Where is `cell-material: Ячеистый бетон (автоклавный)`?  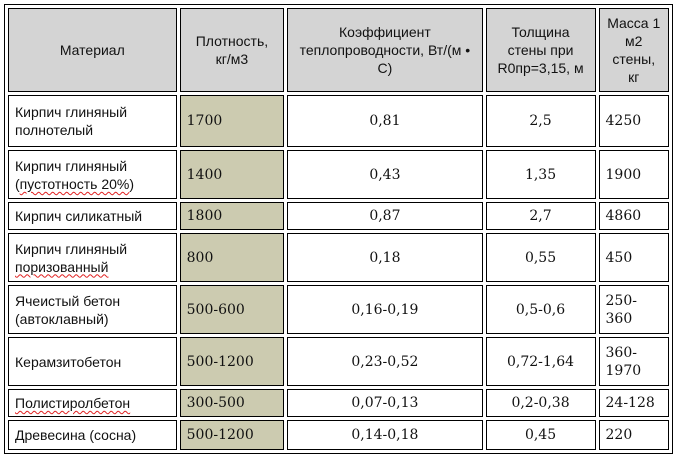
cell-material: Ячеистый бетон (автоклавный) is located at coordinates (92, 310).